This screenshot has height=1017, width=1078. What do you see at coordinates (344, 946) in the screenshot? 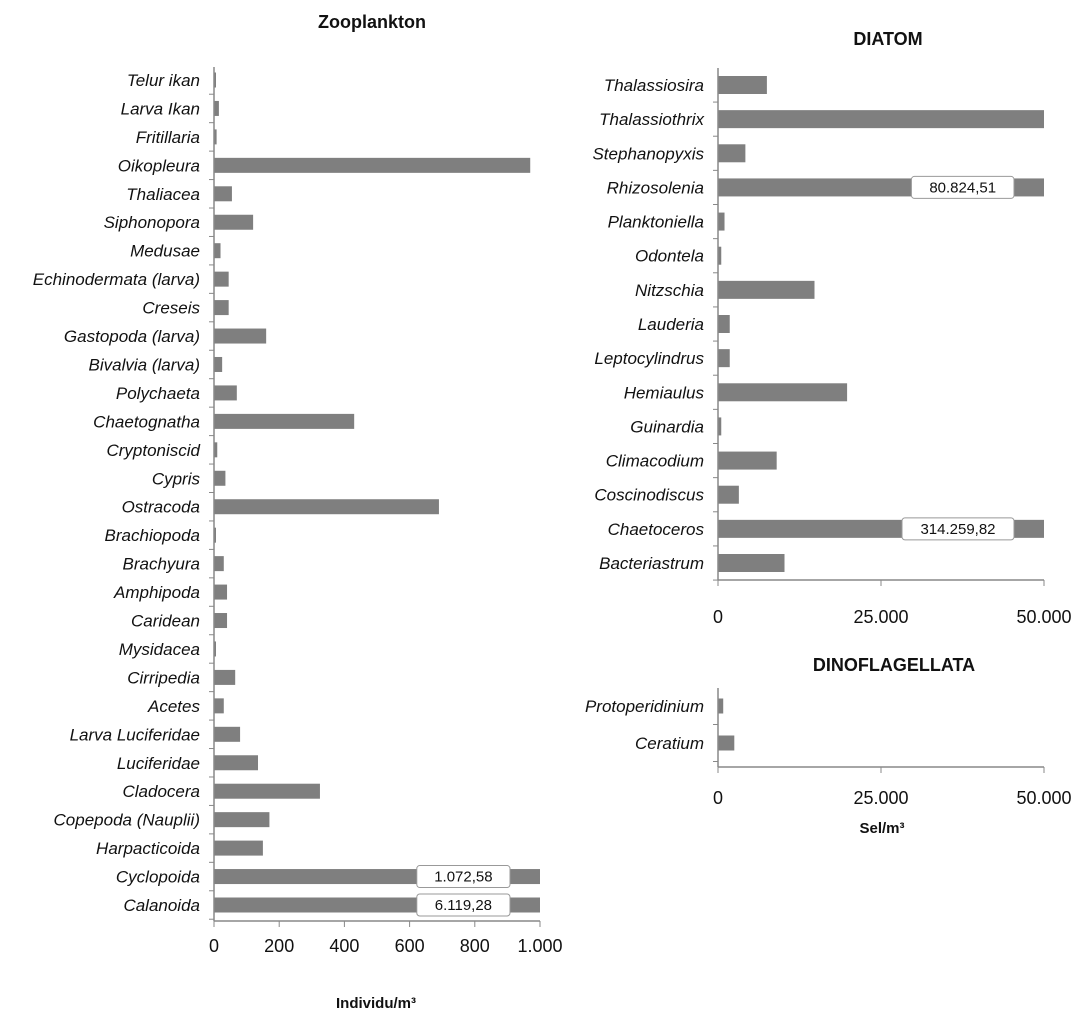
I see `zooplankton-x-tick-label: 400` at bounding box center [344, 946].